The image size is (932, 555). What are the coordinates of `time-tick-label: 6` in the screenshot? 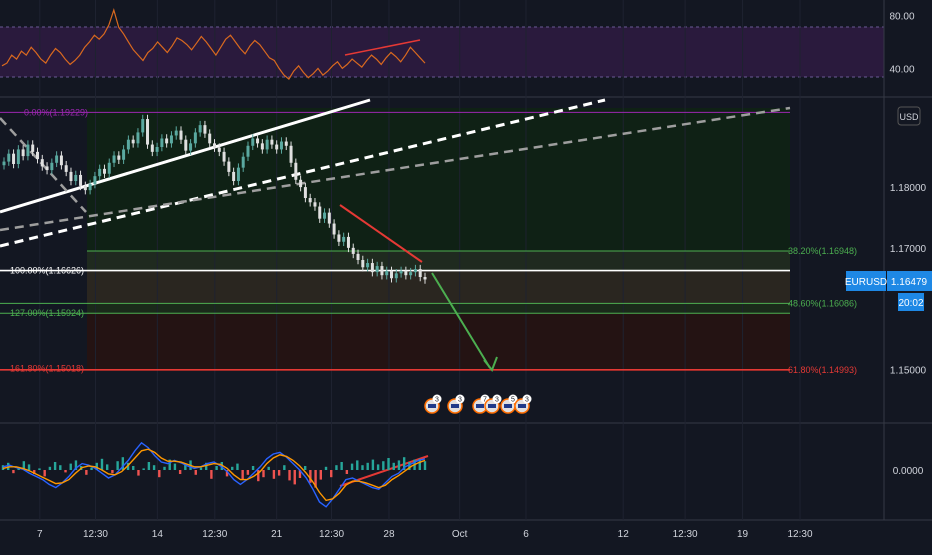 It's located at (526, 534).